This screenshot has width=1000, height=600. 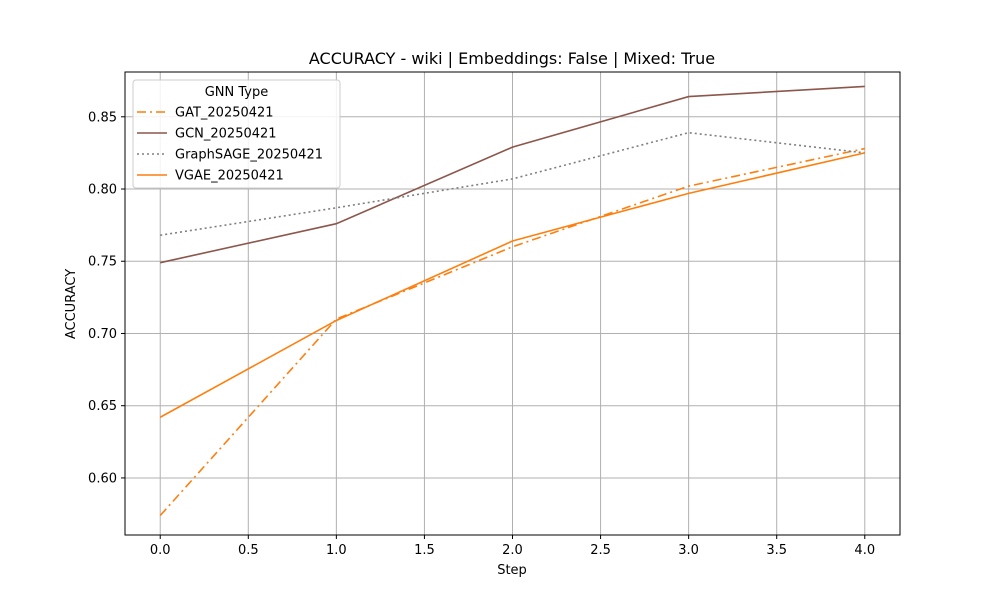 What do you see at coordinates (102, 117) in the screenshot?
I see `y-tick-label: 0.85` at bounding box center [102, 117].